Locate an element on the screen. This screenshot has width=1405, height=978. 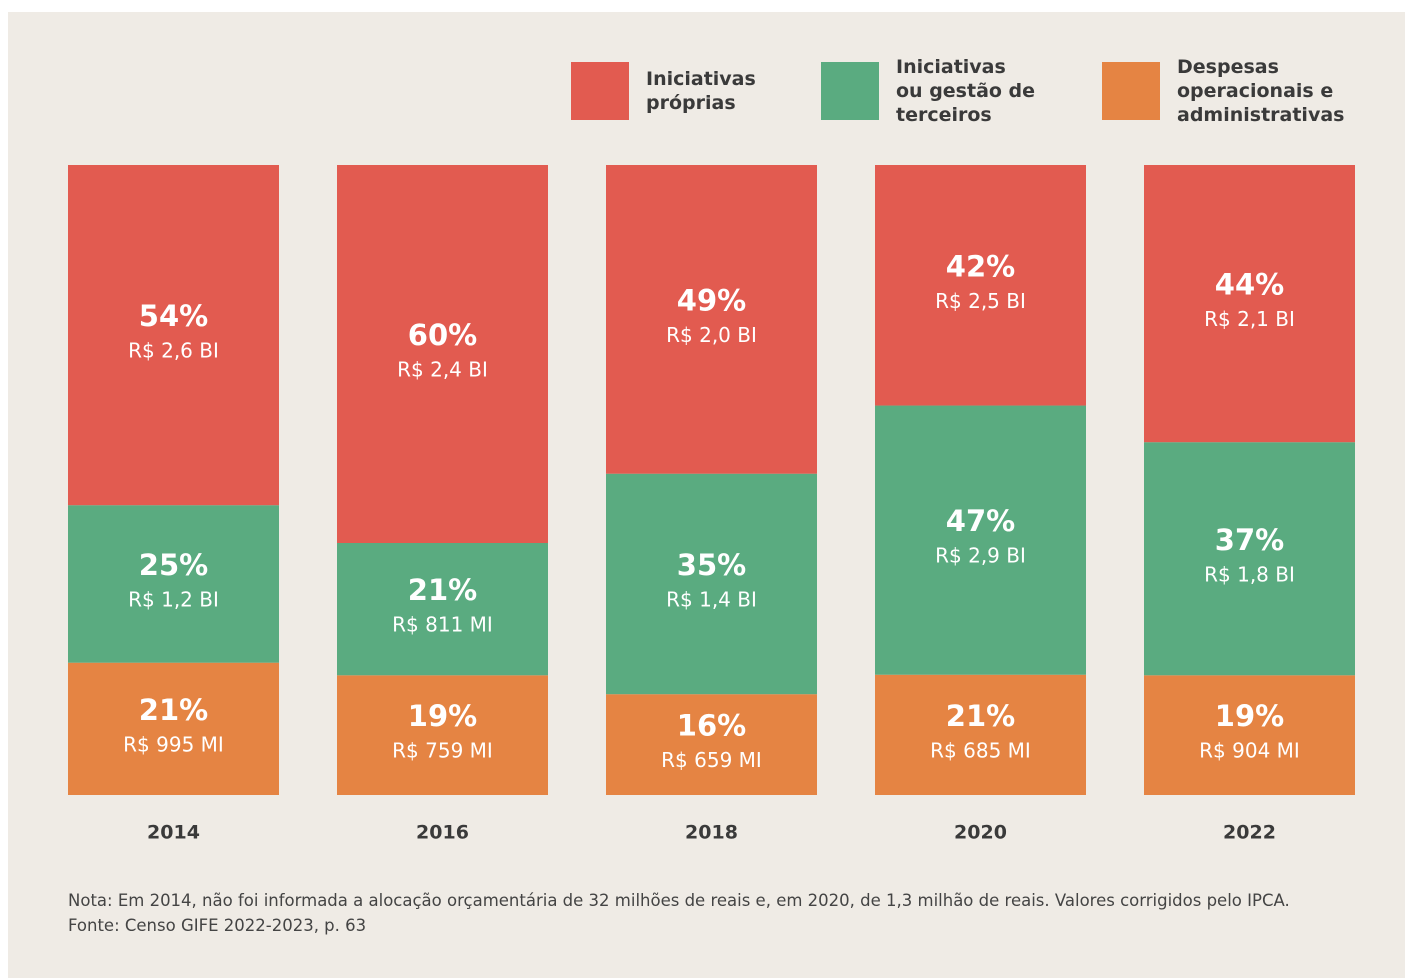
amount-label: R$ 2,4 BI is located at coordinates (442, 370).